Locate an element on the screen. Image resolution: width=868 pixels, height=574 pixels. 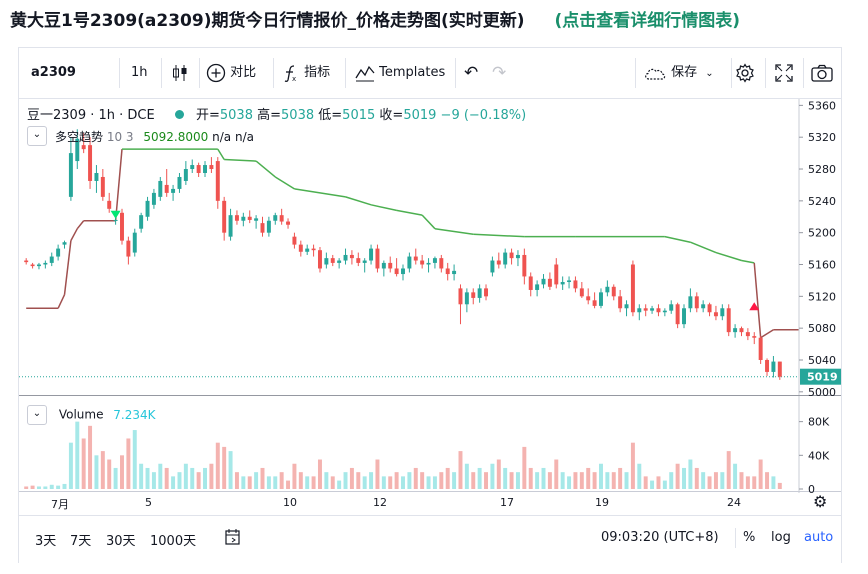
clock-time: 09:03:20 (UTC+8) is located at coordinates (660, 537).